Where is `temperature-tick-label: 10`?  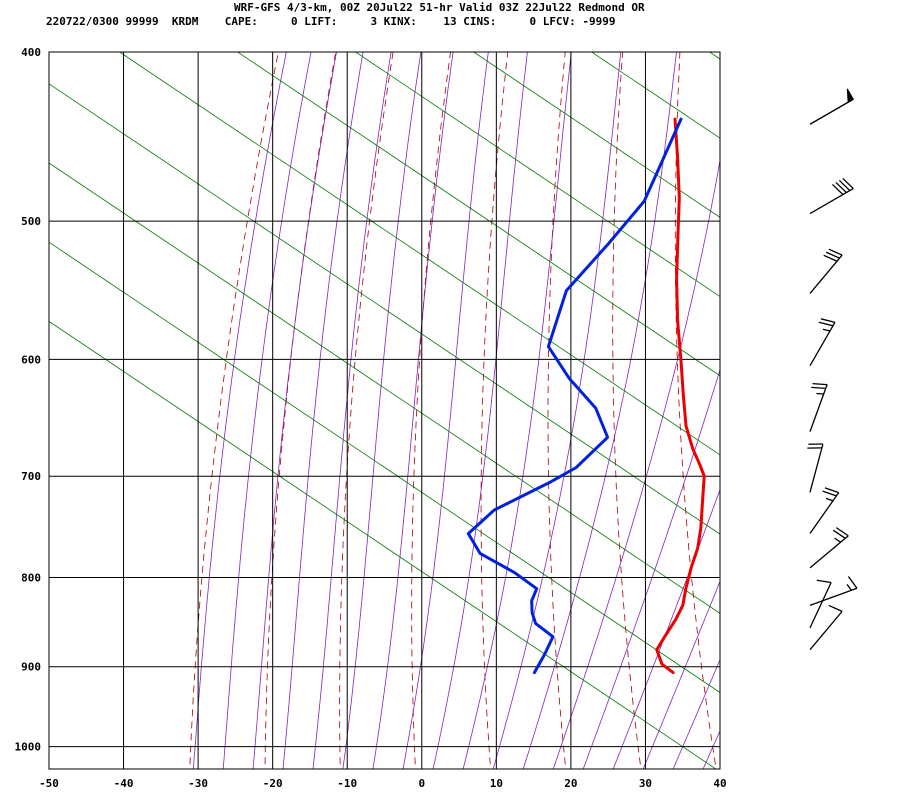
temperature-tick-label: 10 is located at coordinates (496, 783).